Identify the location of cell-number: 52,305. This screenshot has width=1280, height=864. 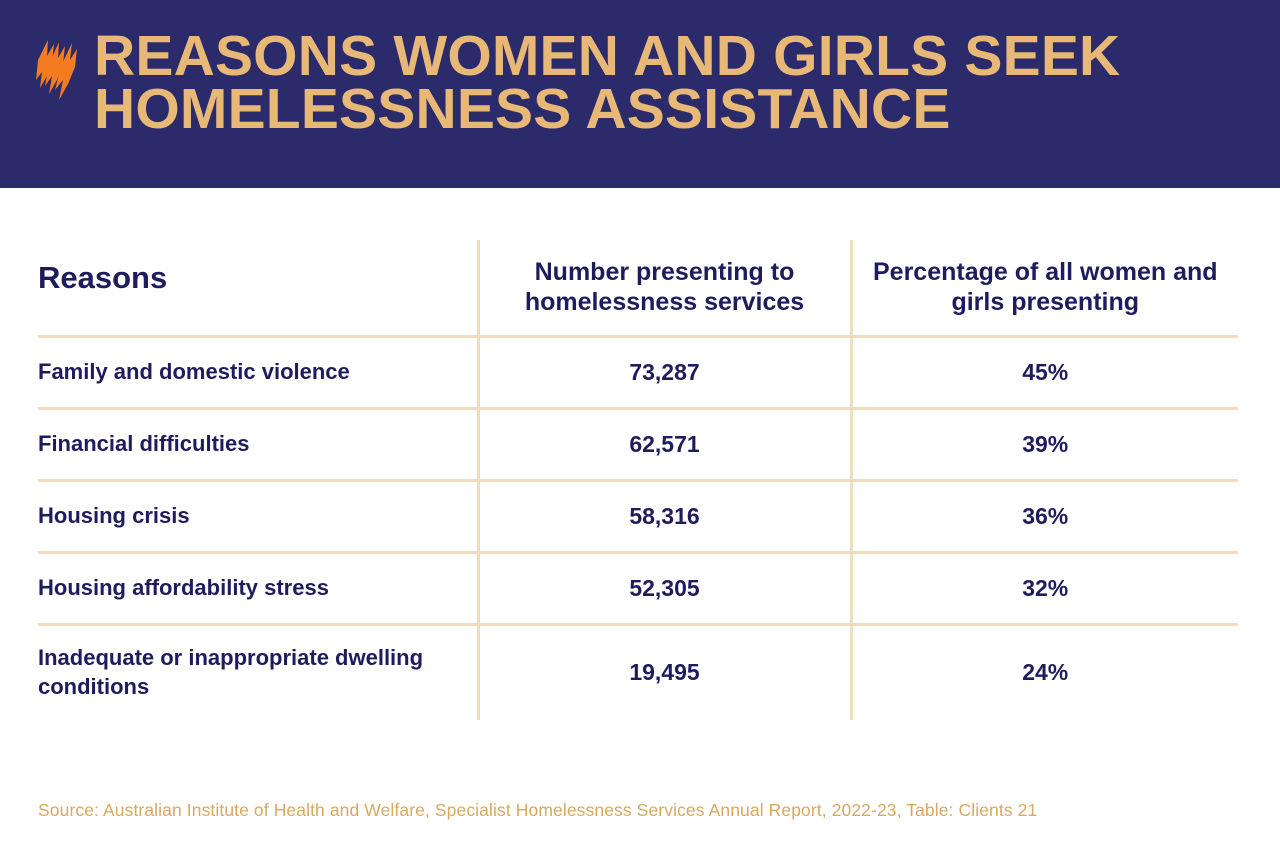
(663, 589).